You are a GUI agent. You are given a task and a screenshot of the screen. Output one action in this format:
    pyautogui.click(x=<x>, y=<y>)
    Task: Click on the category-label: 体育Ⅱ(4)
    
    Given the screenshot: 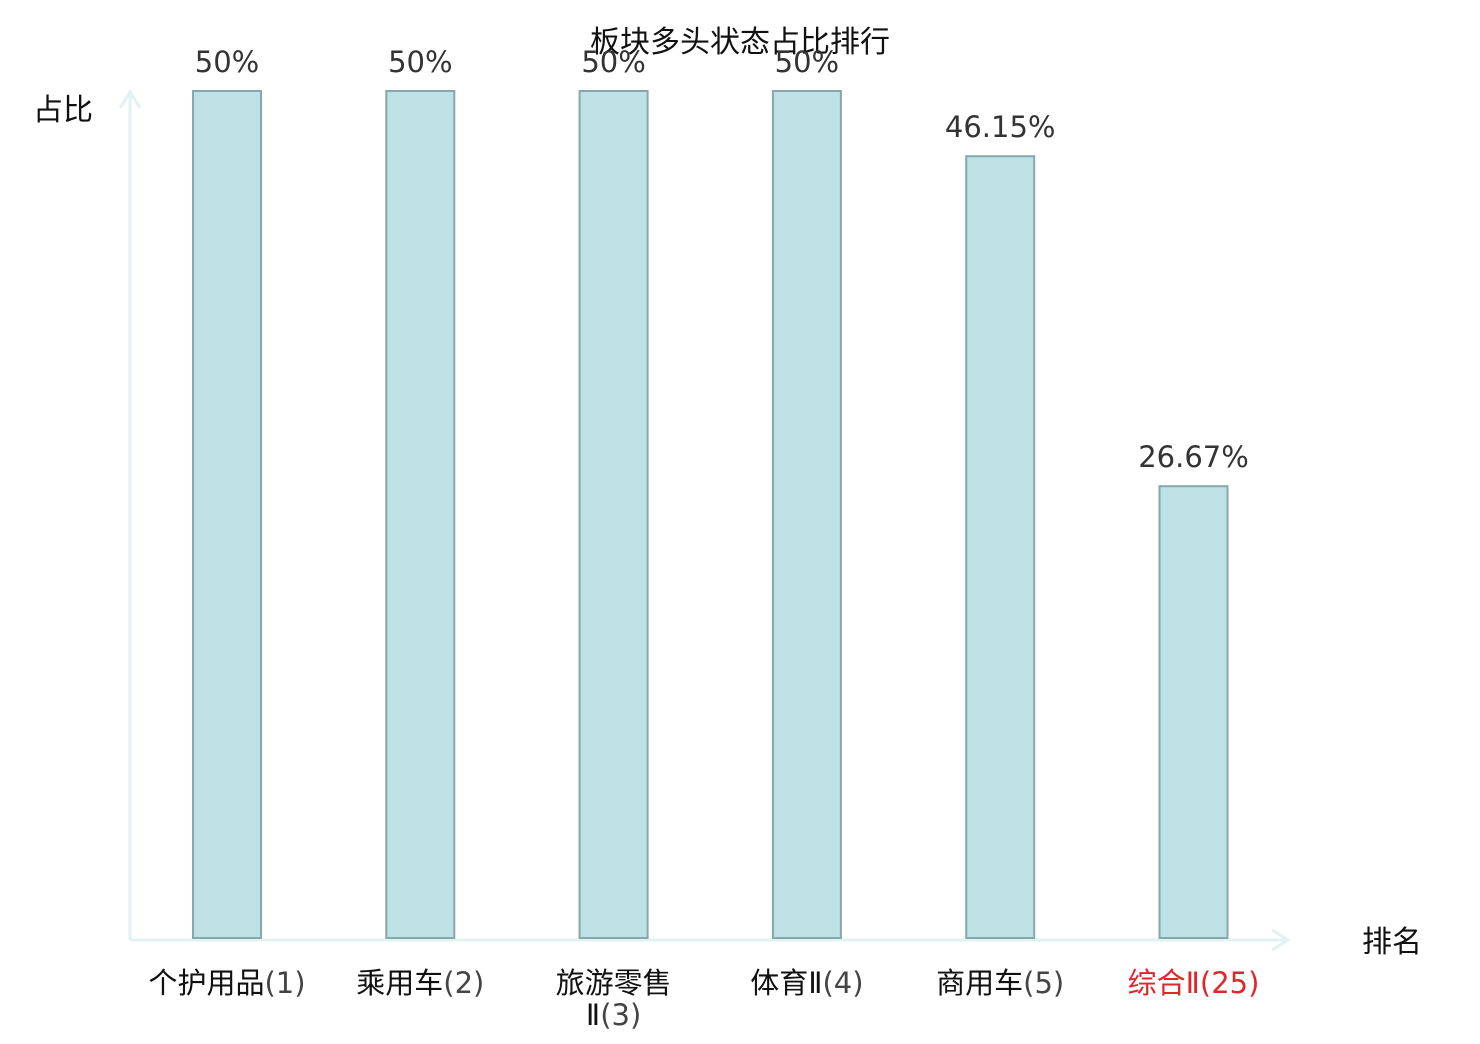 What is the action you would take?
    pyautogui.click(x=806, y=983)
    